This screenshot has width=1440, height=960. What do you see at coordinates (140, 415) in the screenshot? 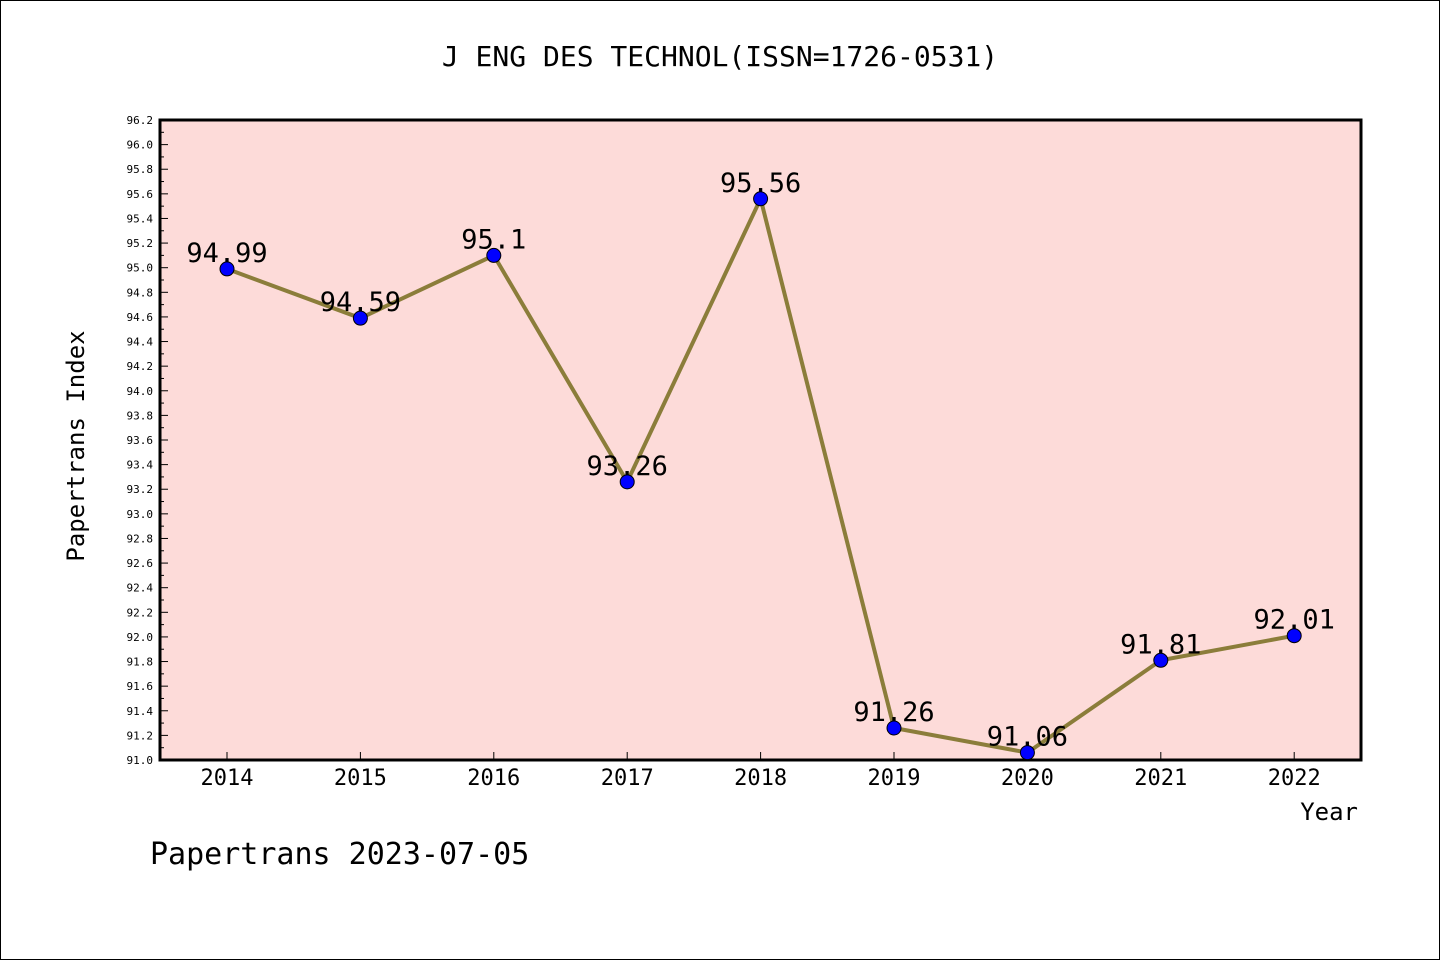
I see `y-tick-label: 93.8` at bounding box center [140, 415].